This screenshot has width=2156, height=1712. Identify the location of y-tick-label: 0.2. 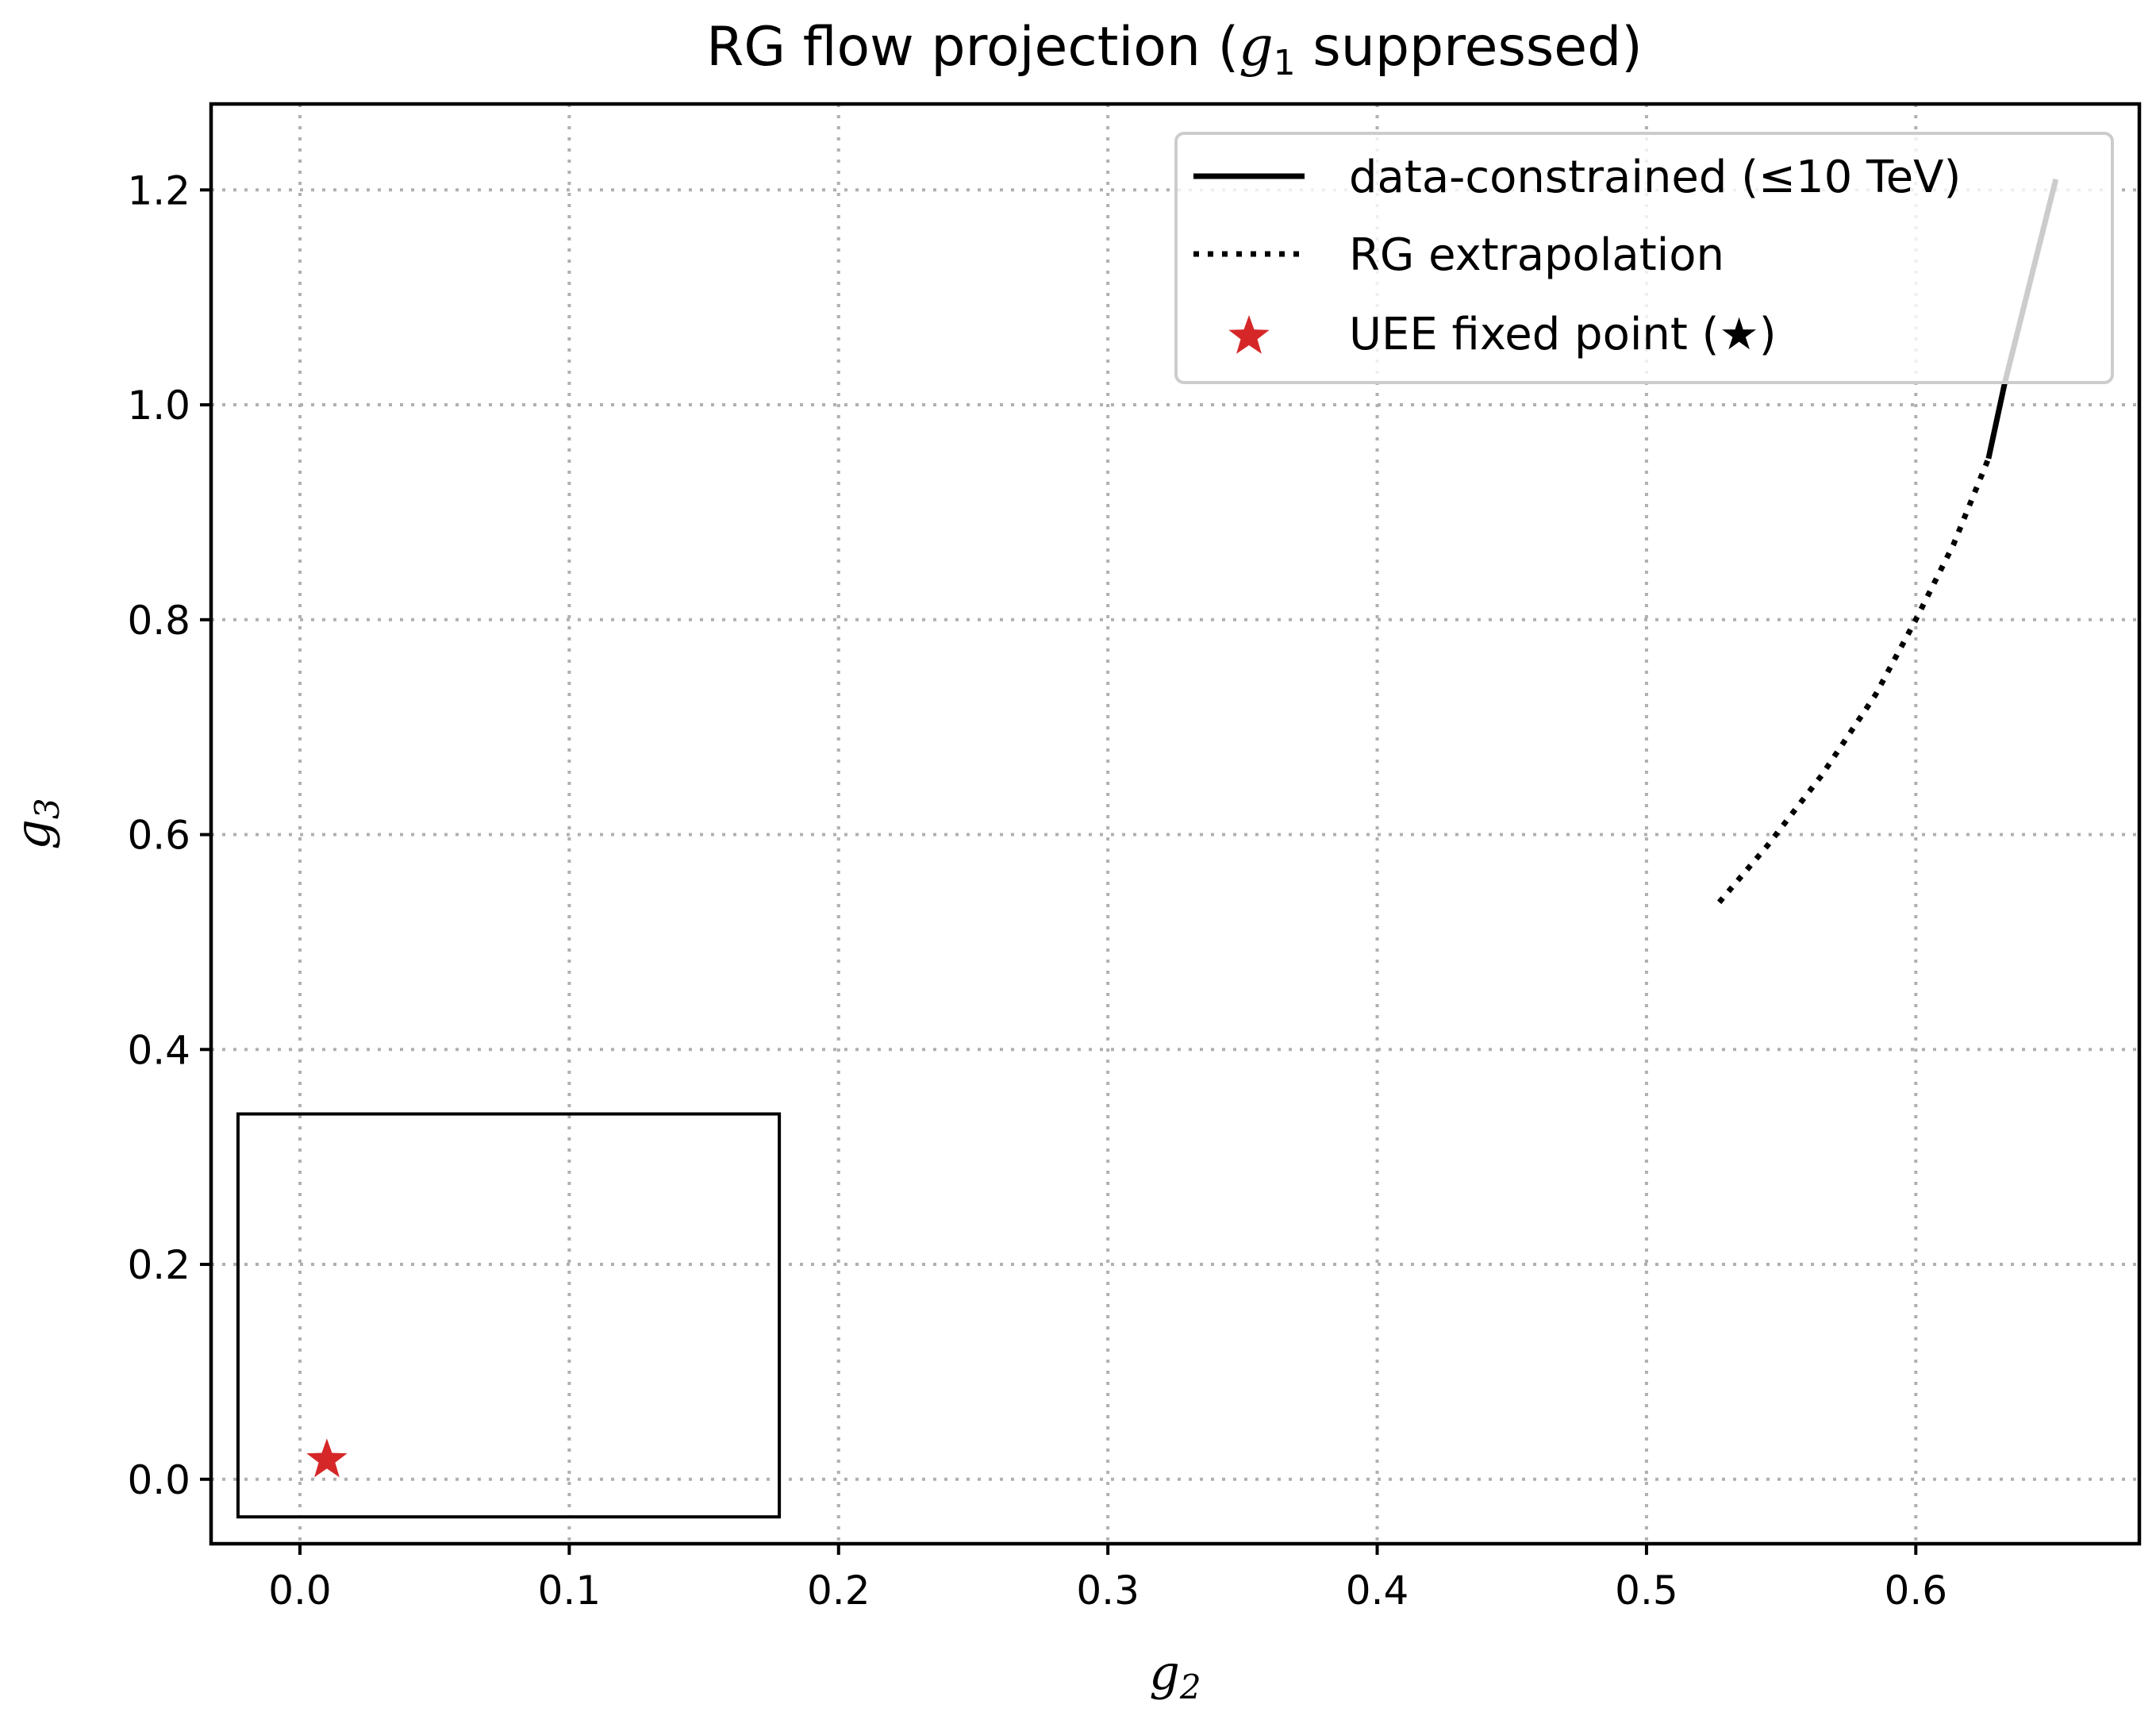
(158, 1265).